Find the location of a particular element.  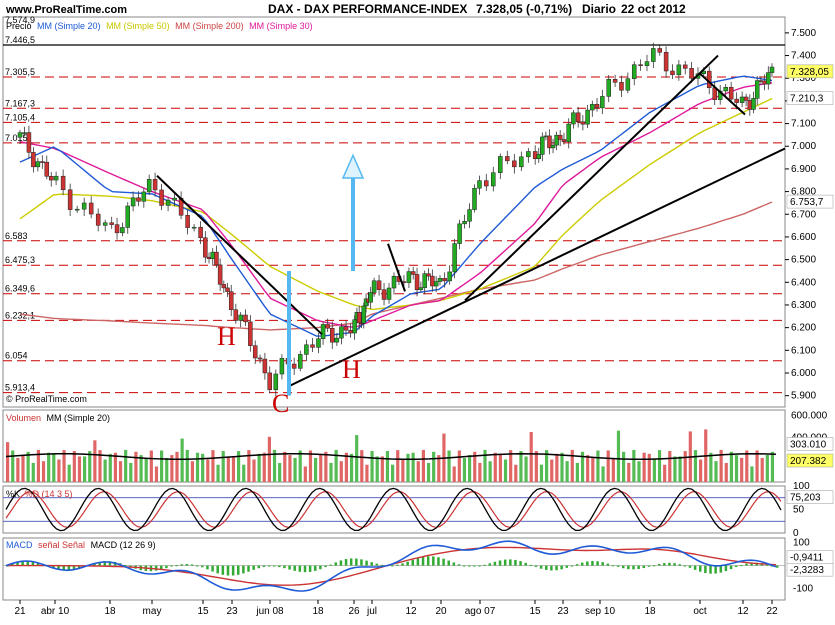

trendline-may-jun is located at coordinates (239, 255).